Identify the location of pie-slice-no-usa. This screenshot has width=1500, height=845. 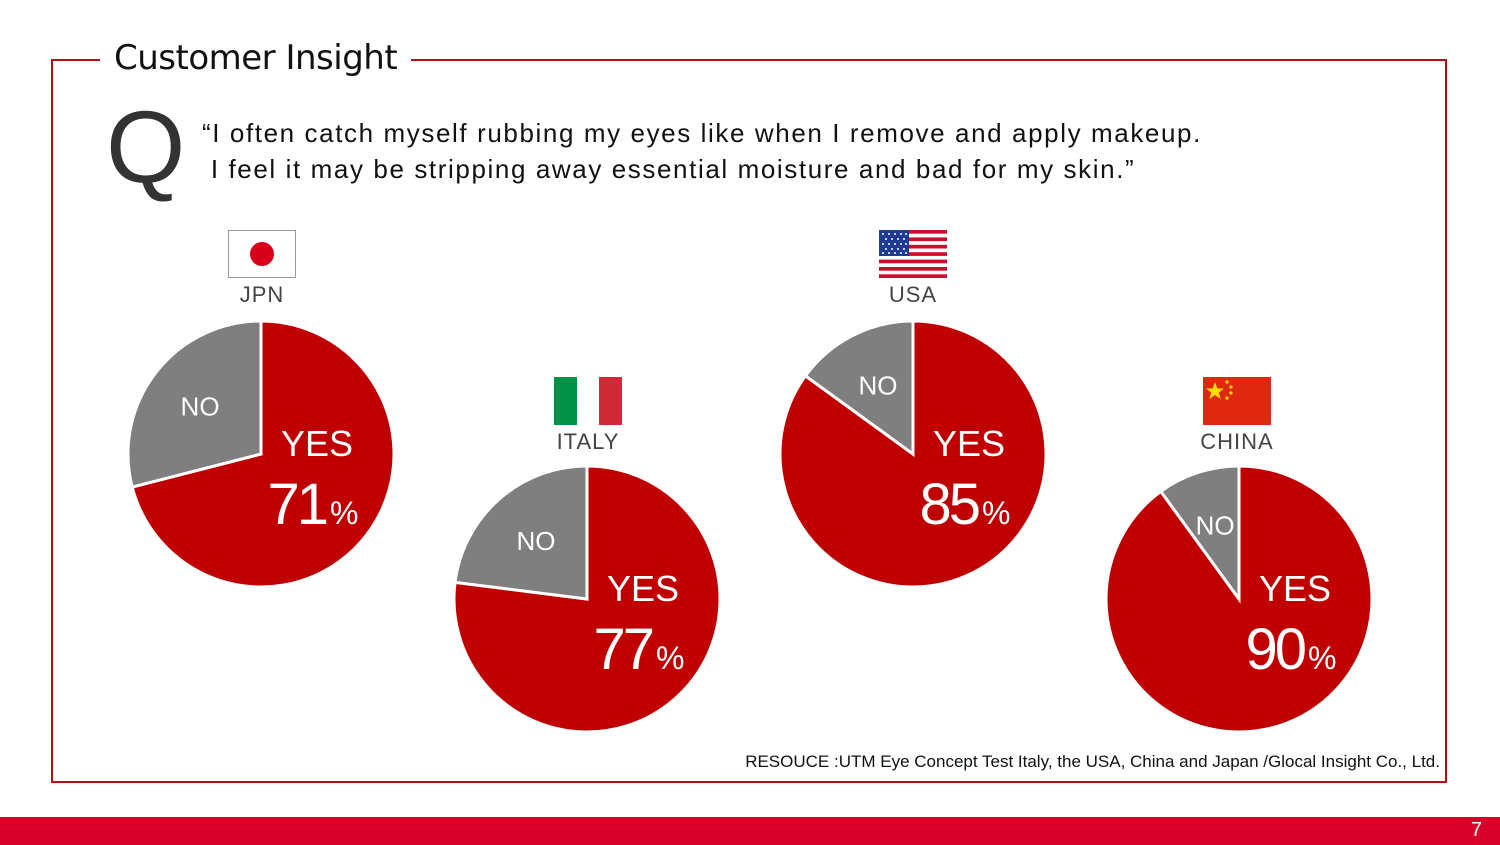
(859, 388).